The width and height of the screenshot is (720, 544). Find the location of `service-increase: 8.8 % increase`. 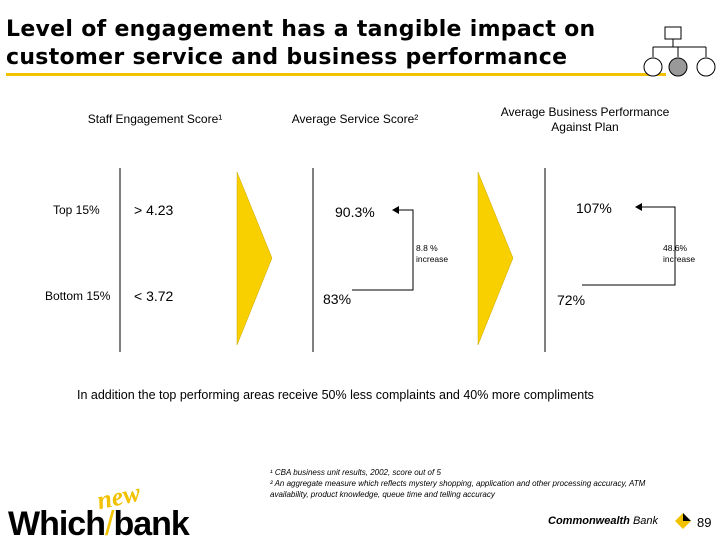

service-increase: 8.8 % increase is located at coordinates (432, 254).